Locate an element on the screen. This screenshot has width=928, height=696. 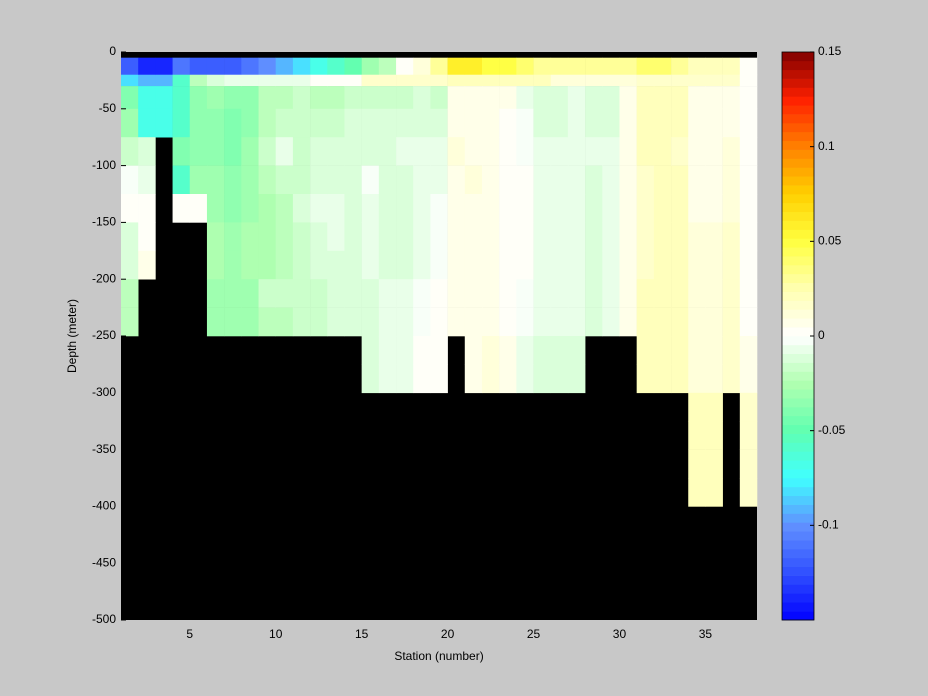
colorbar-tick-label: 0 is located at coordinates (821, 335).